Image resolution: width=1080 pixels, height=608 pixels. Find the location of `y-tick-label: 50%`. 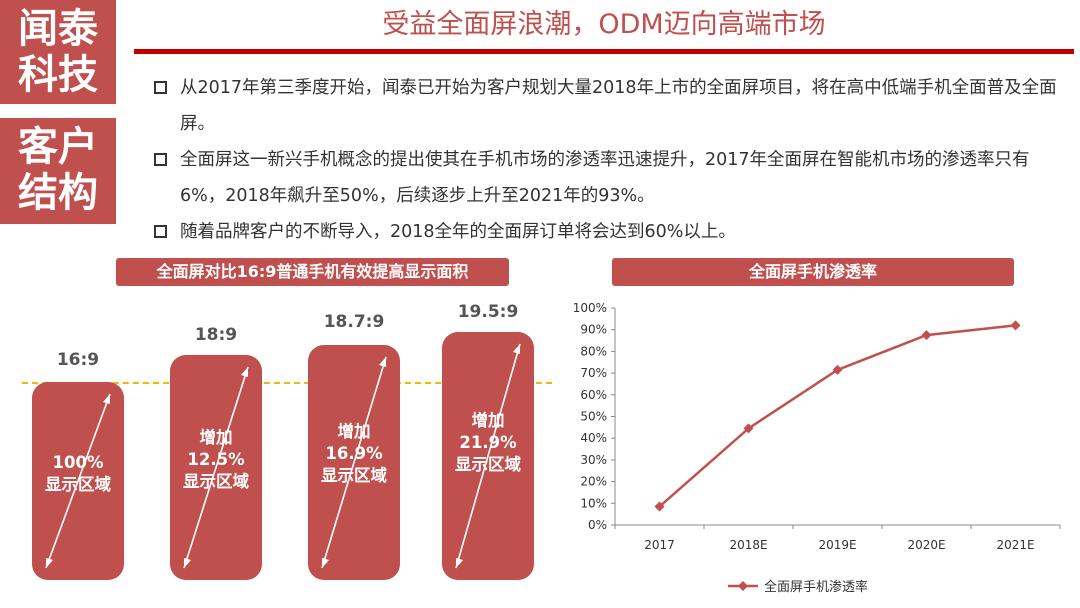

y-tick-label: 50% is located at coordinates (593, 417).